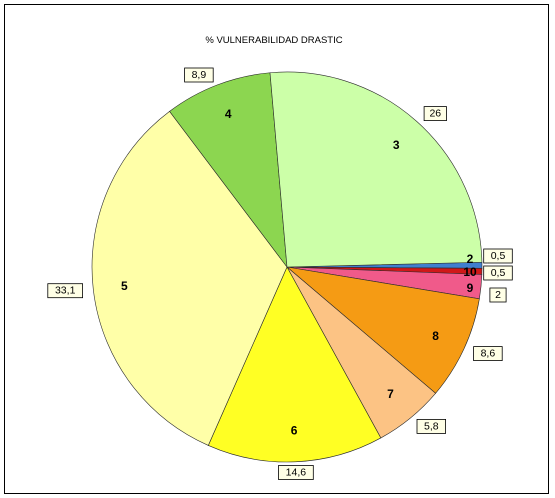  What do you see at coordinates (124, 286) in the screenshot?
I see `slice-category-label-5: 5` at bounding box center [124, 286].